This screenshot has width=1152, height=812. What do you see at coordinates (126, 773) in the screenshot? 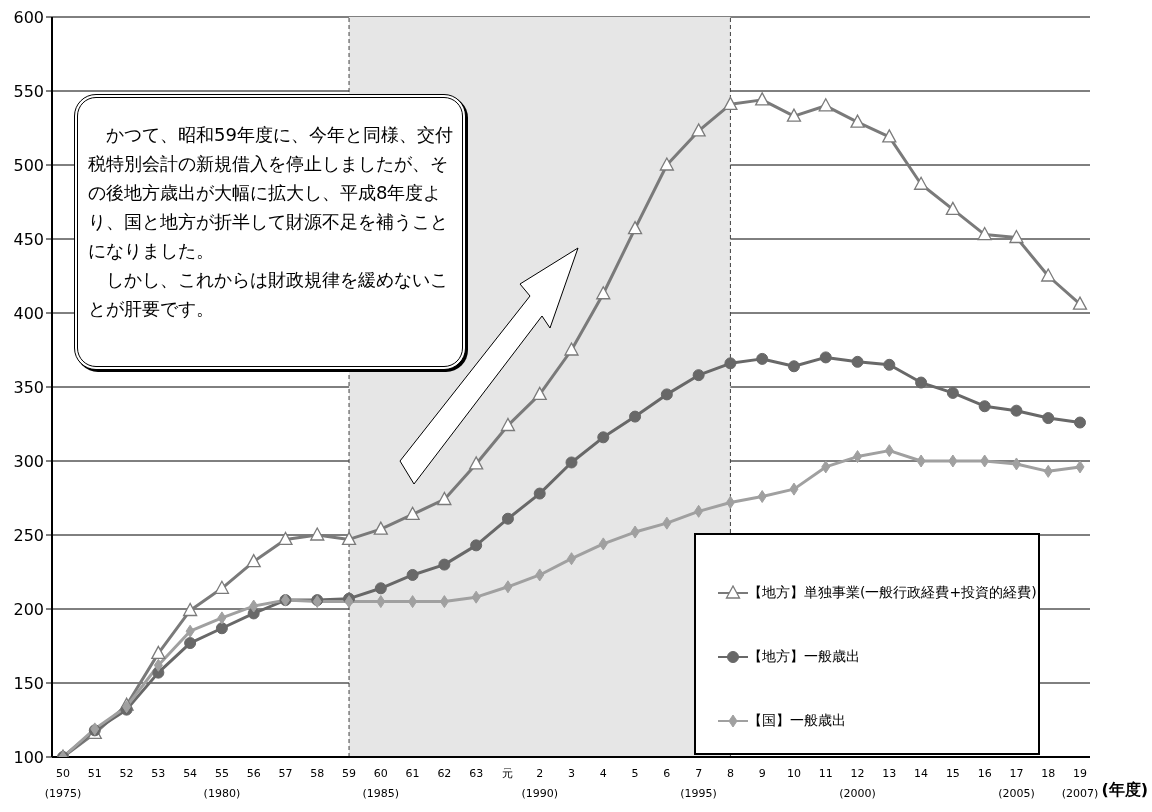
I see `x-tick-label: 52` at bounding box center [126, 773].